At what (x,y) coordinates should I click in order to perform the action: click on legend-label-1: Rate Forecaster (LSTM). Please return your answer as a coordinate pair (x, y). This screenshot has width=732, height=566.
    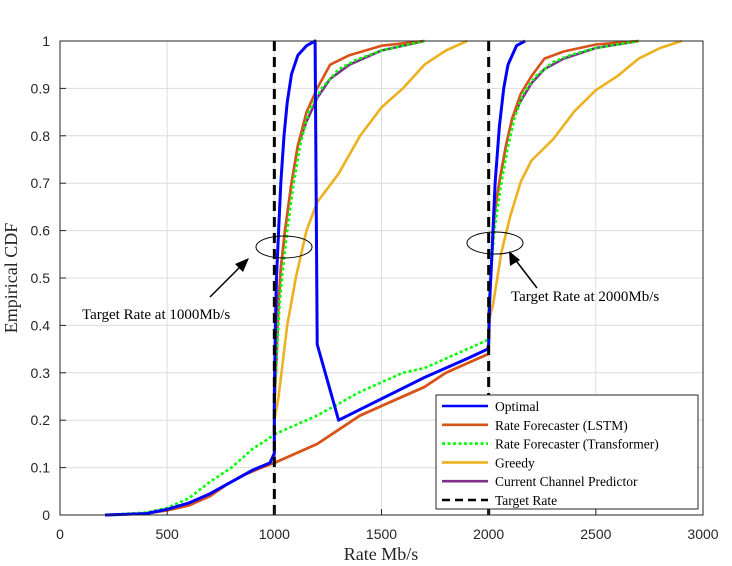
    Looking at the image, I should click on (561, 425).